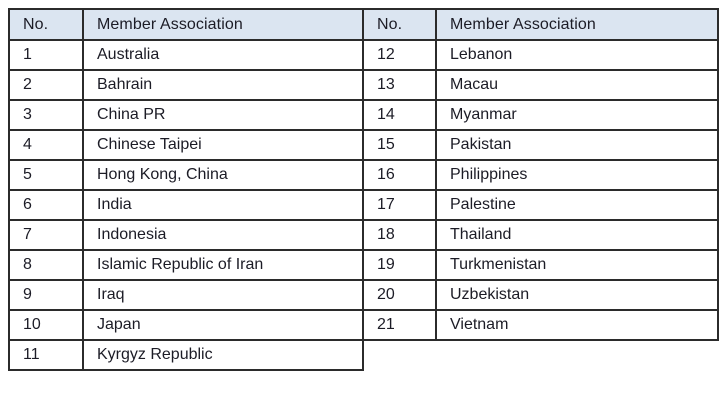  Describe the element at coordinates (577, 145) in the screenshot. I see `member-name-cell: Pakistan` at that location.